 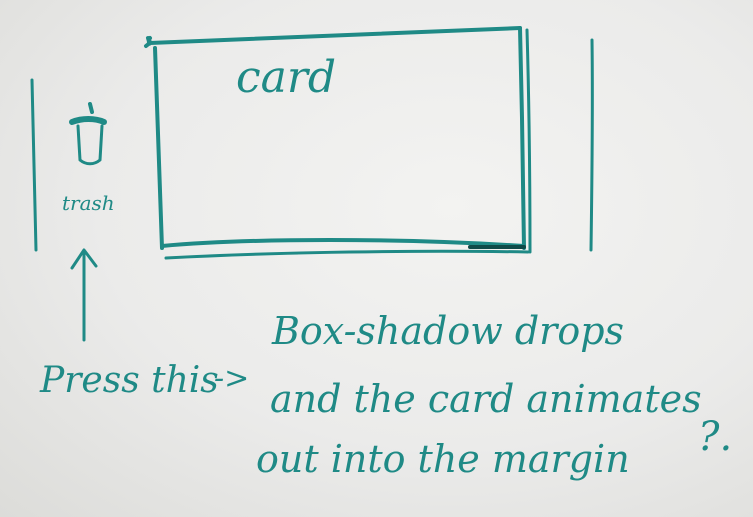 What do you see at coordinates (343, 243) in the screenshot?
I see `card-bottom-edge` at bounding box center [343, 243].